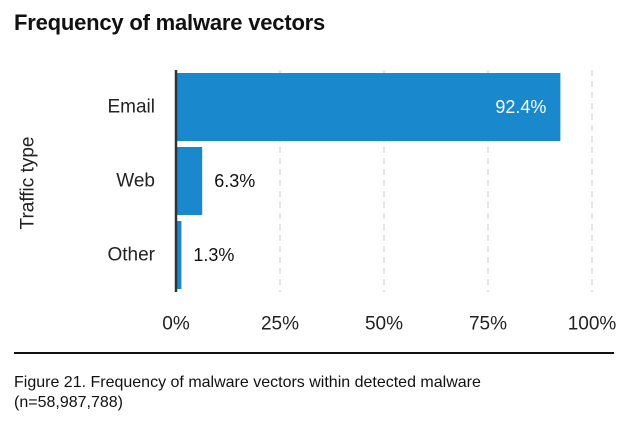  What do you see at coordinates (368, 107) in the screenshot?
I see `bar-email` at bounding box center [368, 107].